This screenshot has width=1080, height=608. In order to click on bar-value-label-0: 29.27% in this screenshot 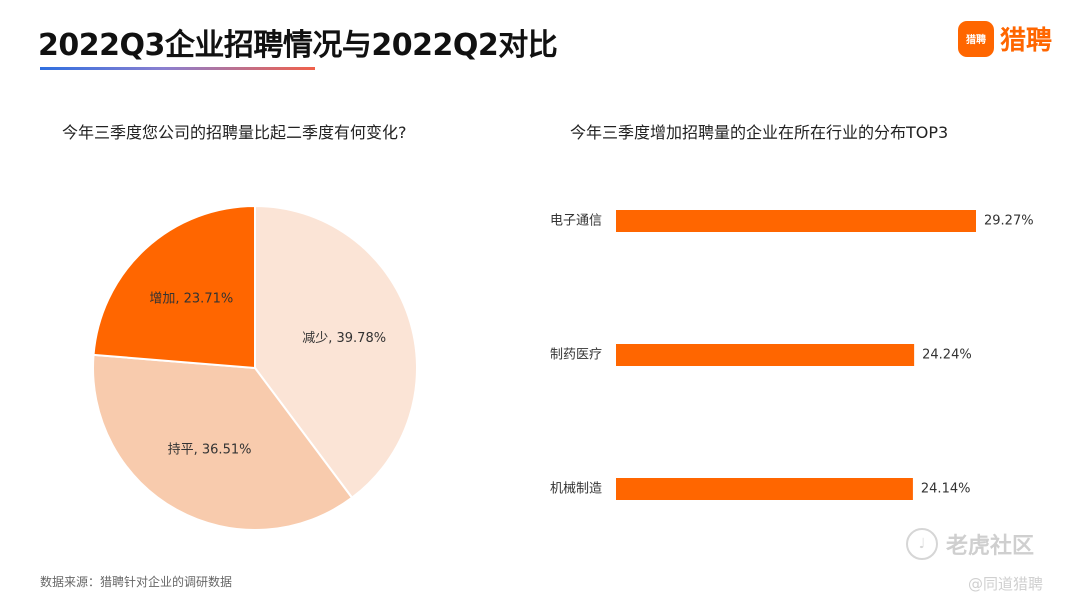, I will do `click(1009, 221)`.